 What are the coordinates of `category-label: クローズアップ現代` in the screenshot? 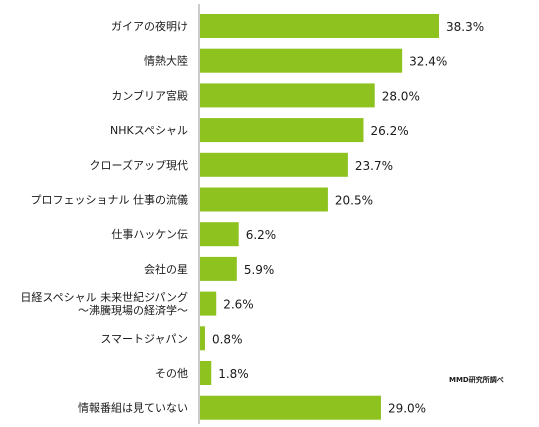 It's located at (139, 165).